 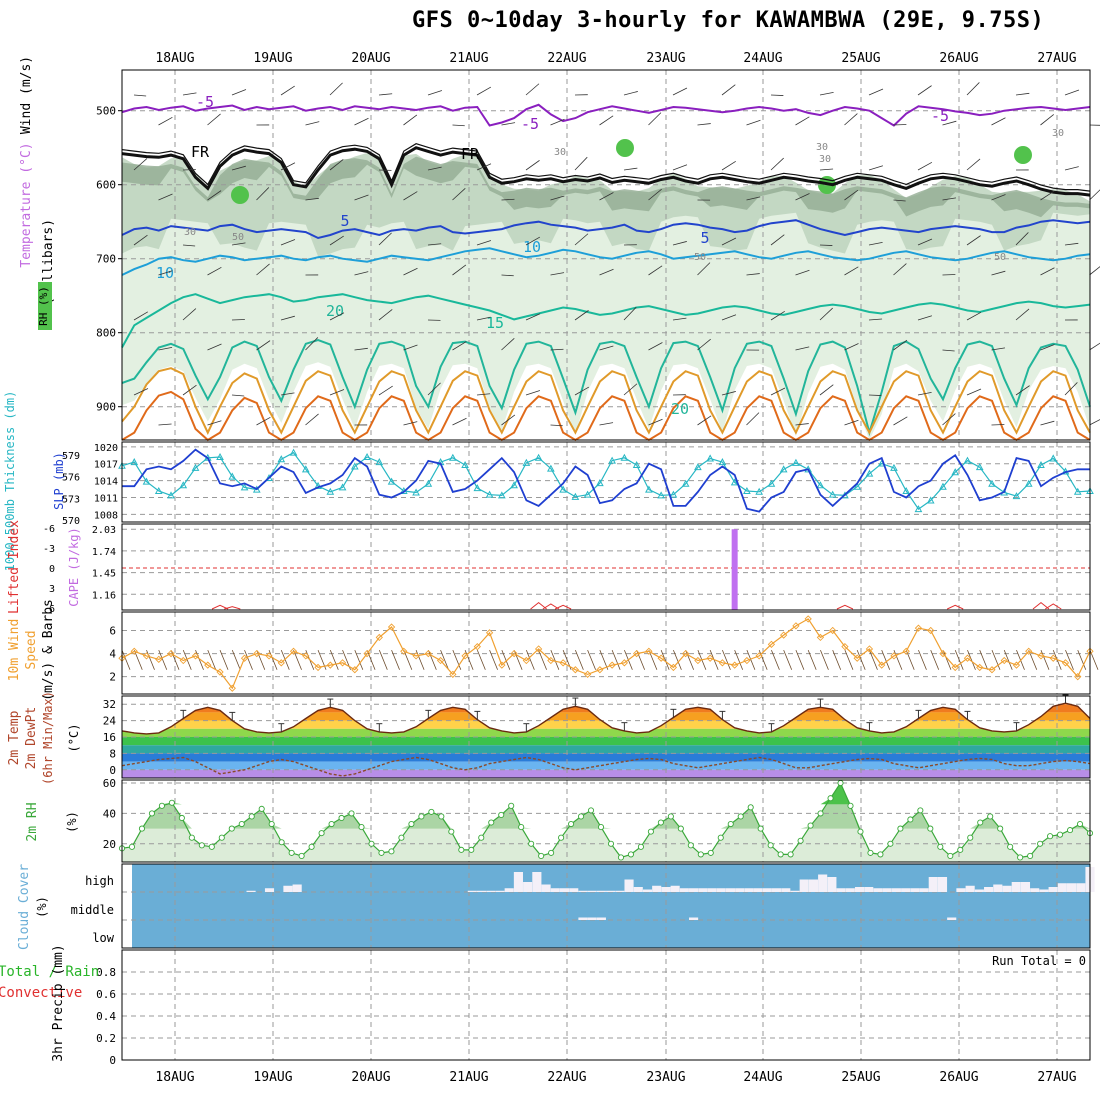 What do you see at coordinates (106, 465) in the screenshot?
I see `slp-tick-label: 1017` at bounding box center [106, 465].